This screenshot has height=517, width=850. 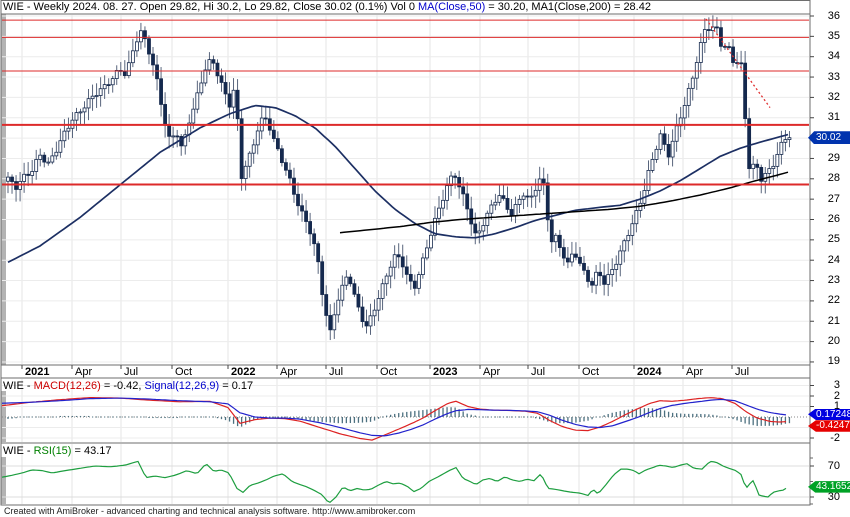 I want to click on macd-axis-label: 3, so click(x=836, y=385).